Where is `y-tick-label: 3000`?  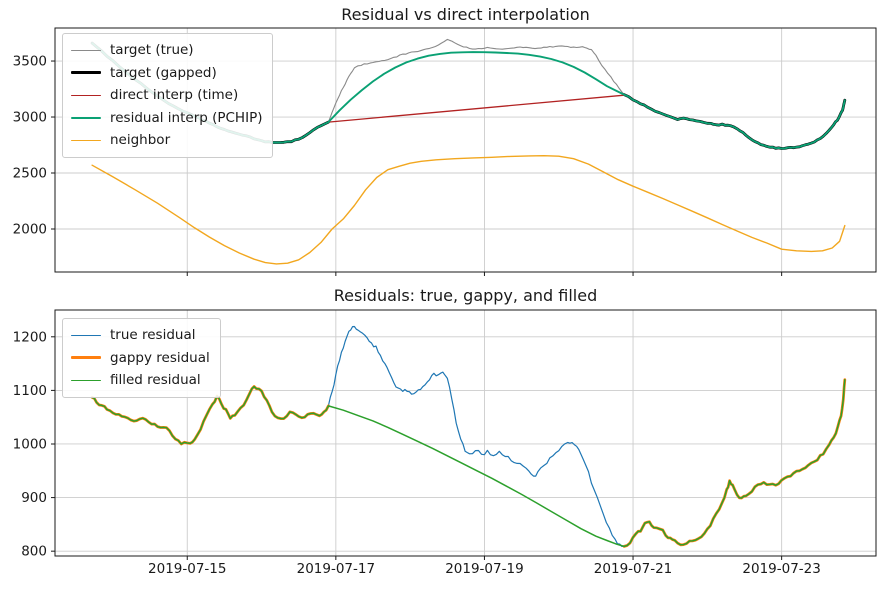 y-tick-label: 3000 is located at coordinates (30, 118).